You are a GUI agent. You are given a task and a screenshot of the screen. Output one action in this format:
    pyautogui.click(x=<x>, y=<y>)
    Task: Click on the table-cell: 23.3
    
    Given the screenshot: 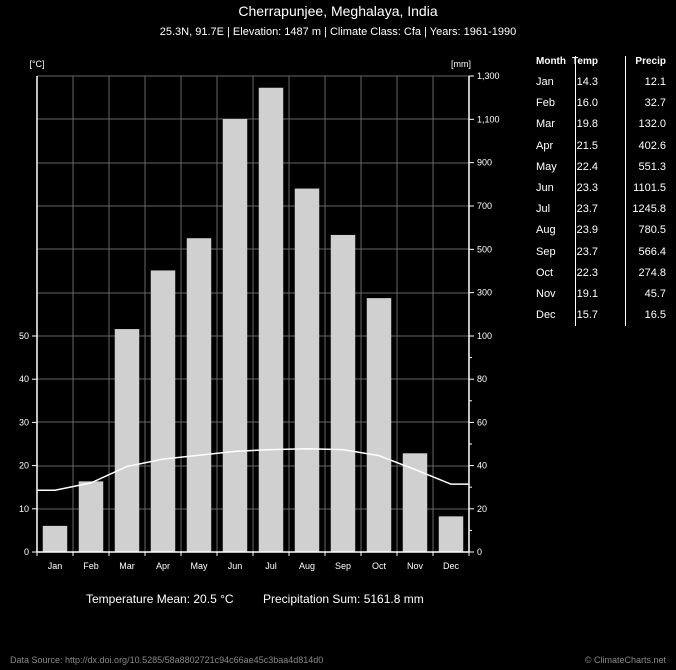 What is the action you would take?
    pyautogui.click(x=587, y=188)
    